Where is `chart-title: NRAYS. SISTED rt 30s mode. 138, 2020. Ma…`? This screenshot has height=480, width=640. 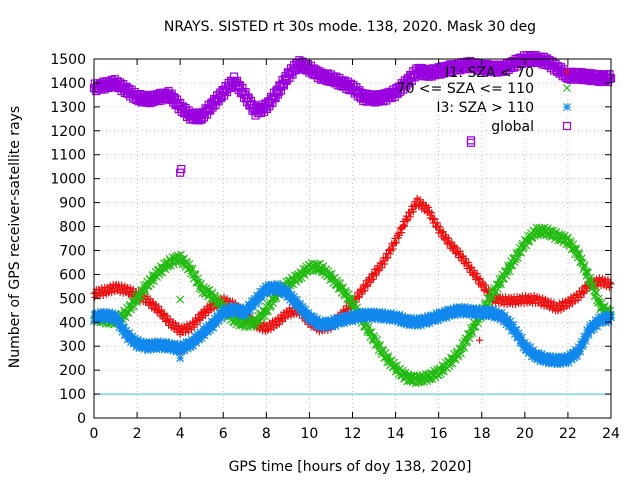 chart-title: NRAYS. SISTED rt 30s mode. 138, 2020. Ma… is located at coordinates (350, 27).